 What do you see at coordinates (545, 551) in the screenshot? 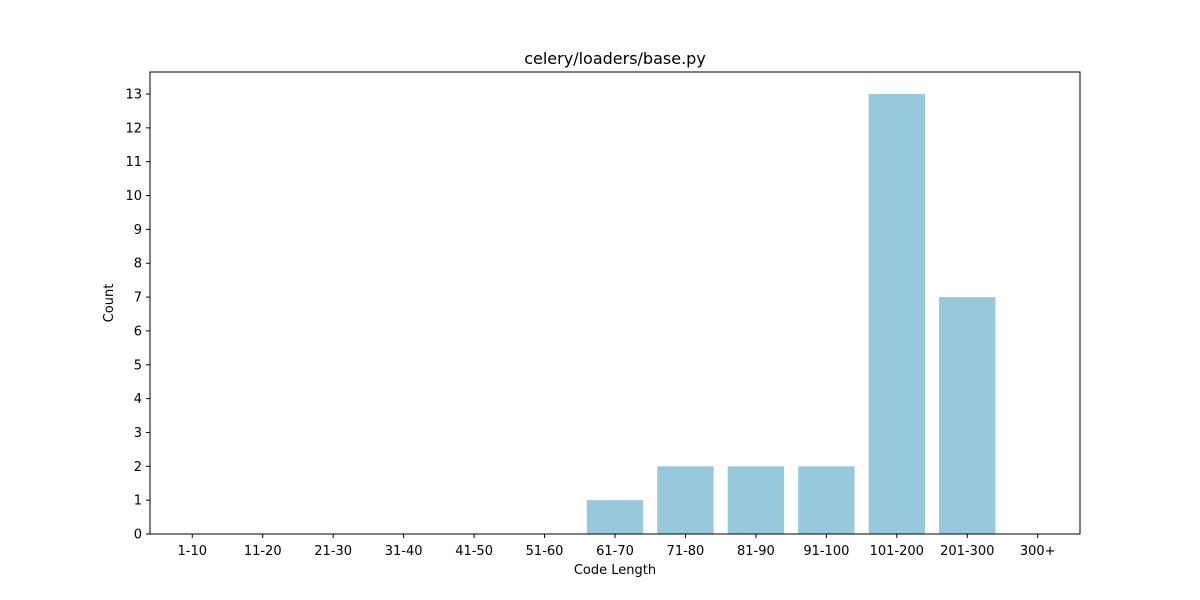
I see `x-tick-label: 51-60` at bounding box center [545, 551].